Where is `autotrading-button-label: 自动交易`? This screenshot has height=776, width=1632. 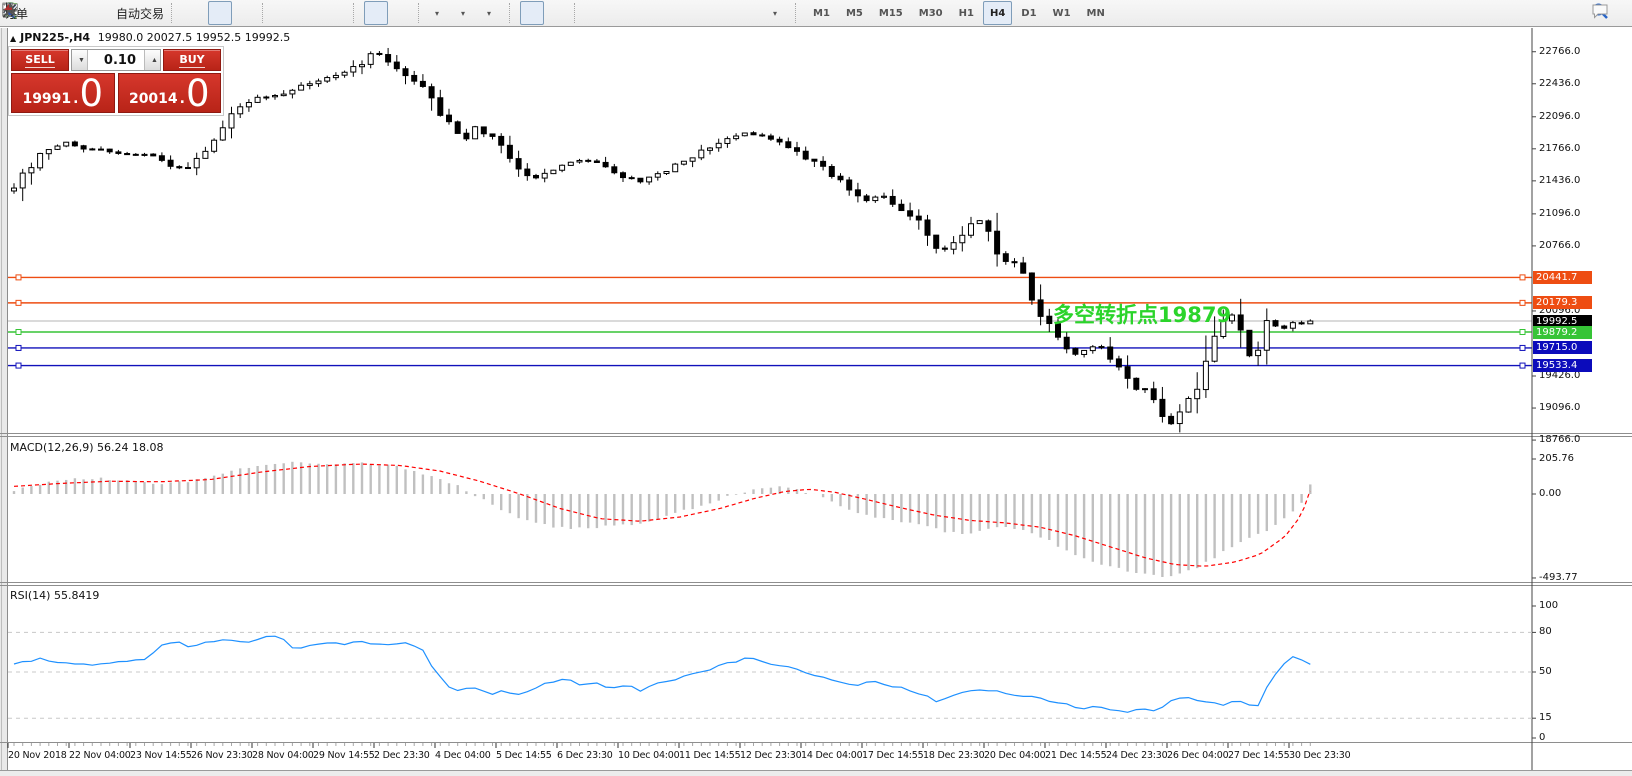
autotrading-button-label: 自动交易 is located at coordinates (140, 13).